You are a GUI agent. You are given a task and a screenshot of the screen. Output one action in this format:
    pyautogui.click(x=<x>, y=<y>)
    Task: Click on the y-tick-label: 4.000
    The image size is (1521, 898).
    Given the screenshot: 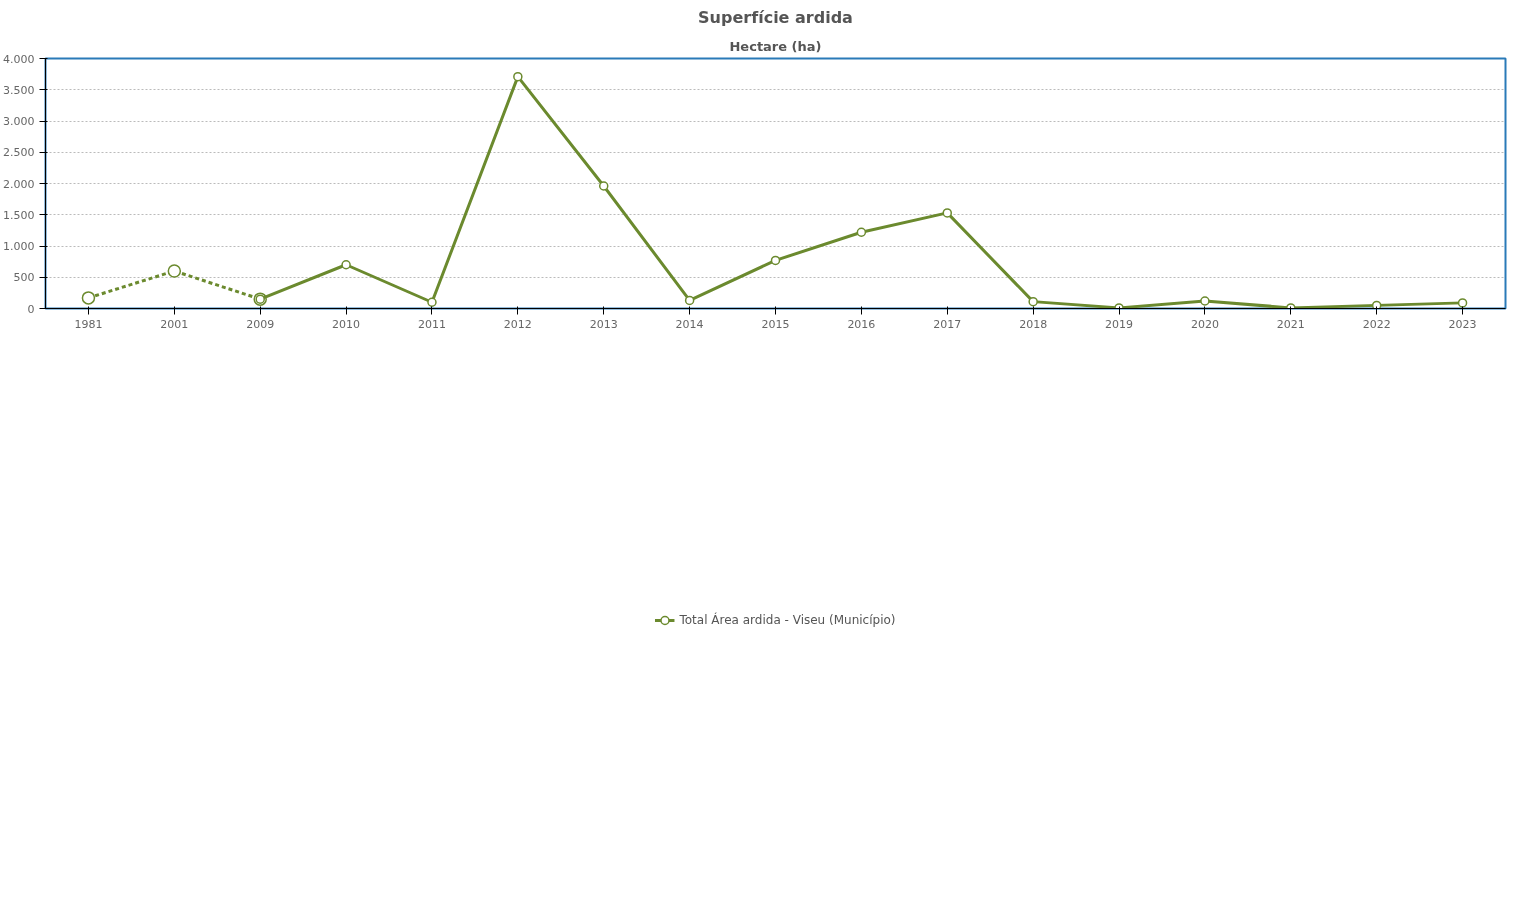 What is the action you would take?
    pyautogui.click(x=19, y=59)
    